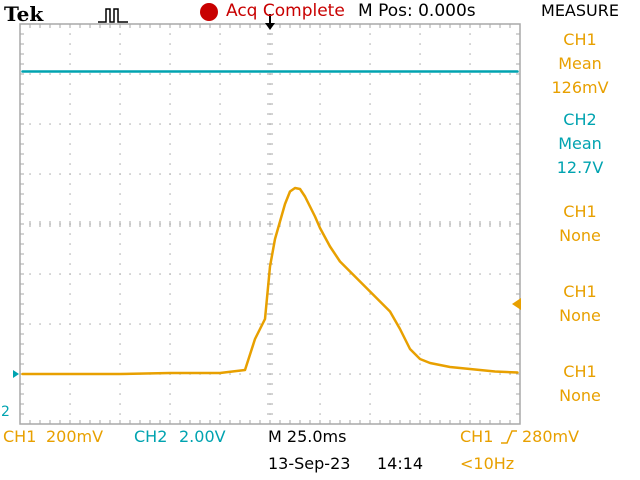 The image size is (640, 480). Describe the element at coordinates (202, 436) in the screenshot. I see `ch2-scale: 2.00V` at that location.